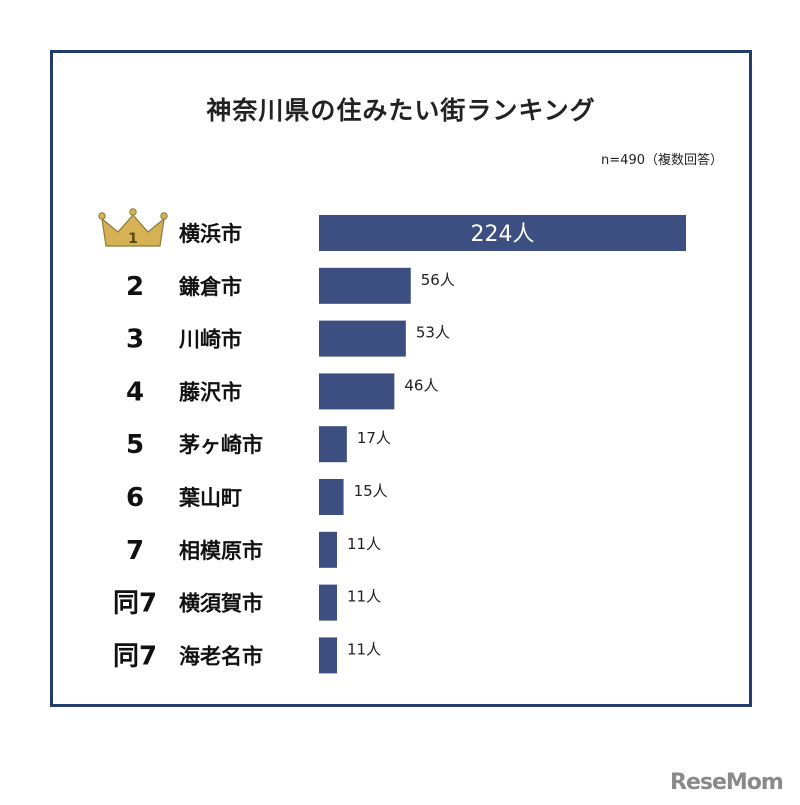  What do you see at coordinates (210, 234) in the screenshot?
I see `category-label: 横浜市` at bounding box center [210, 234].